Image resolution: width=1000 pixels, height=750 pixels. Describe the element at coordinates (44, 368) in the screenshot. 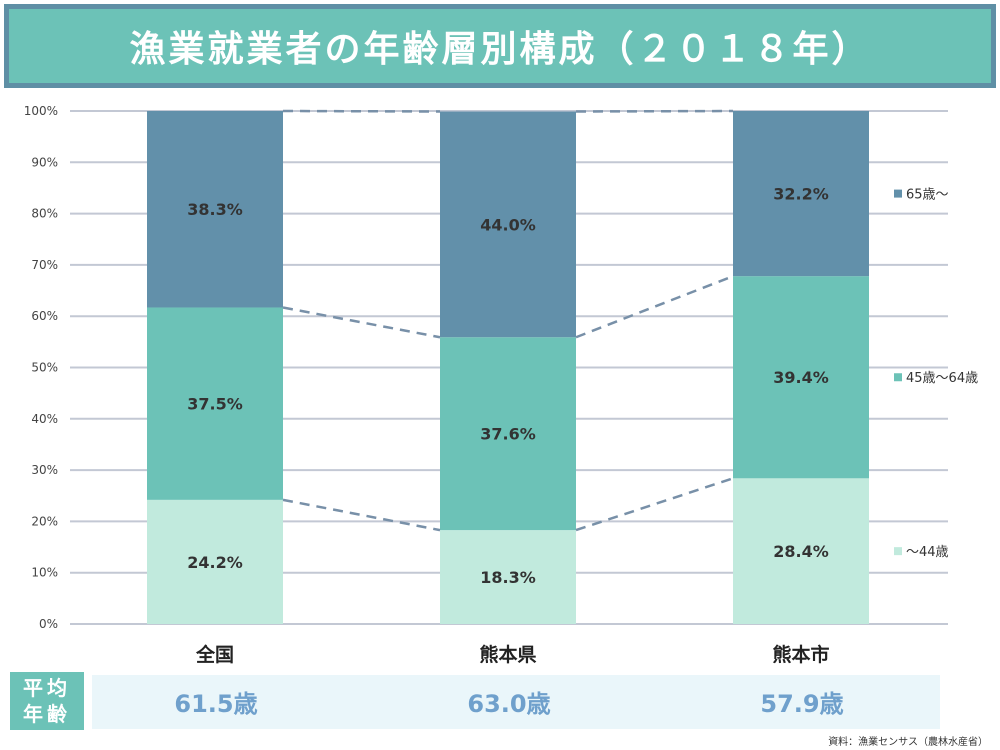

I see `y-tick-label: 50%` at that location.